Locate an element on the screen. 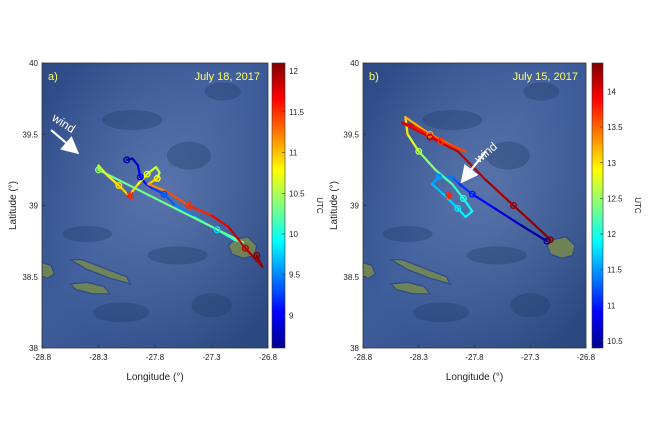 The height and width of the screenshot is (432, 659). colorbar-tick-label: 13 is located at coordinates (611, 163).